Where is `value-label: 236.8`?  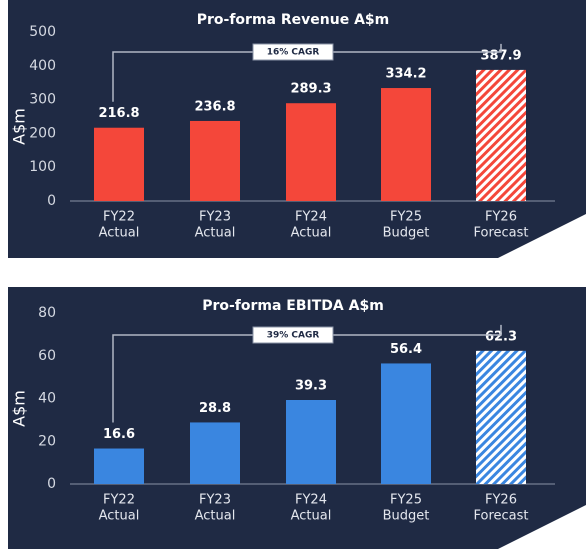
value-label: 236.8 is located at coordinates (214, 106).